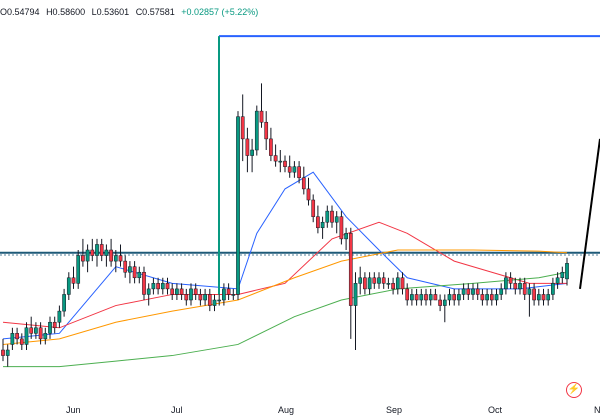  I want to click on lightning-bolt-icon: ⚡, so click(574, 390).